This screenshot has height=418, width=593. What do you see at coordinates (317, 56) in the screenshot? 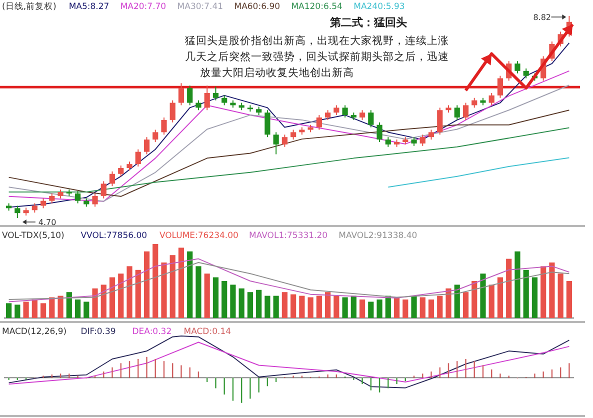
I see `annotation: 猛回头是股价指创出新高，出现在大家视野，连续上涨几天之后突然一致强势，回头试探前期头部之后，迅速放量大阳启动收复失地创出新高` at bounding box center [317, 56].